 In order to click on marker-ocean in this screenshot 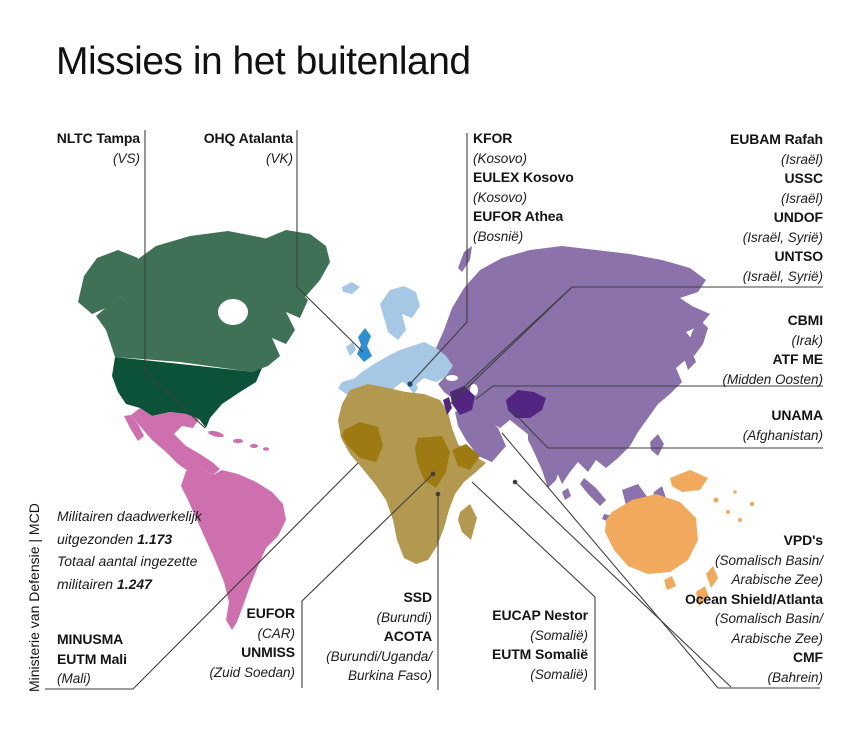, I will do `click(515, 482)`.